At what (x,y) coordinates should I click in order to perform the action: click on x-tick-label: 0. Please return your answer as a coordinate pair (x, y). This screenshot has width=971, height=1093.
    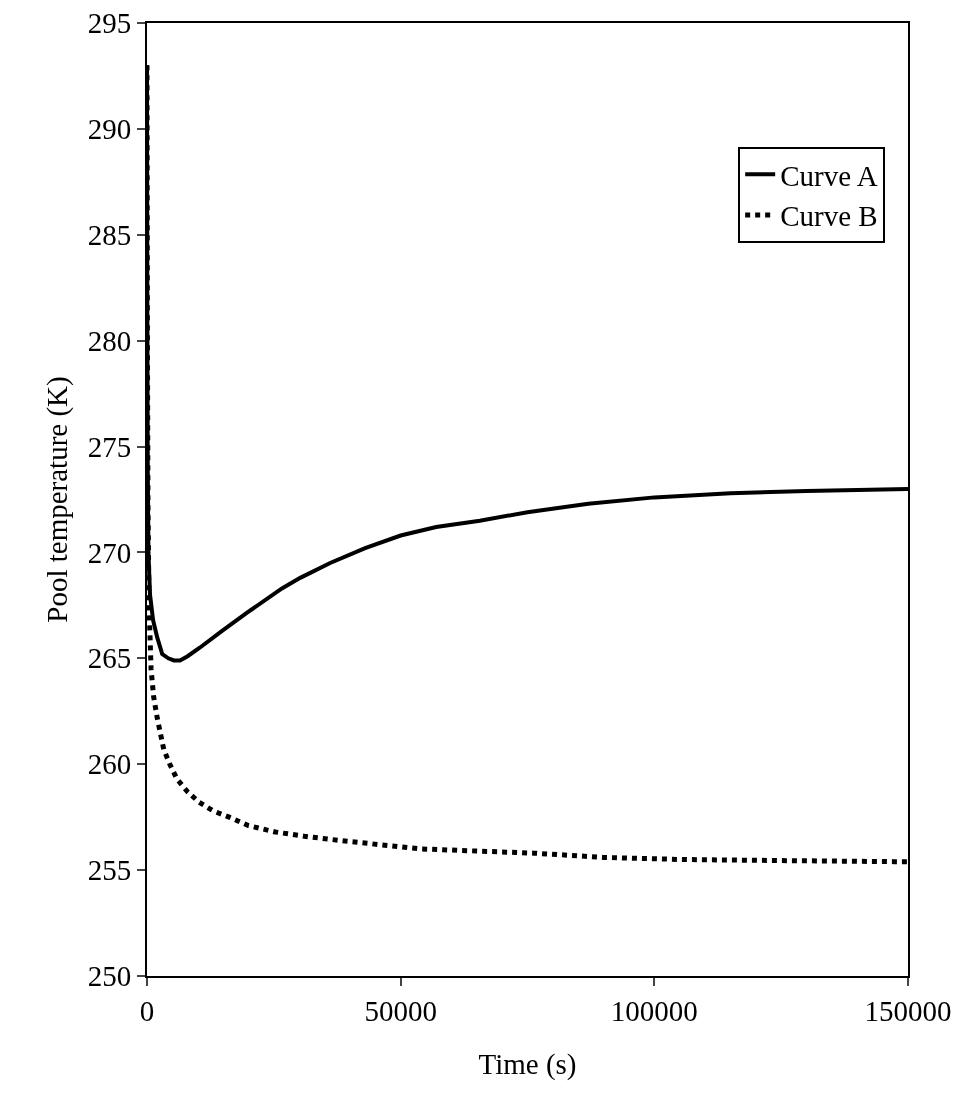
    Looking at the image, I should click on (147, 1010).